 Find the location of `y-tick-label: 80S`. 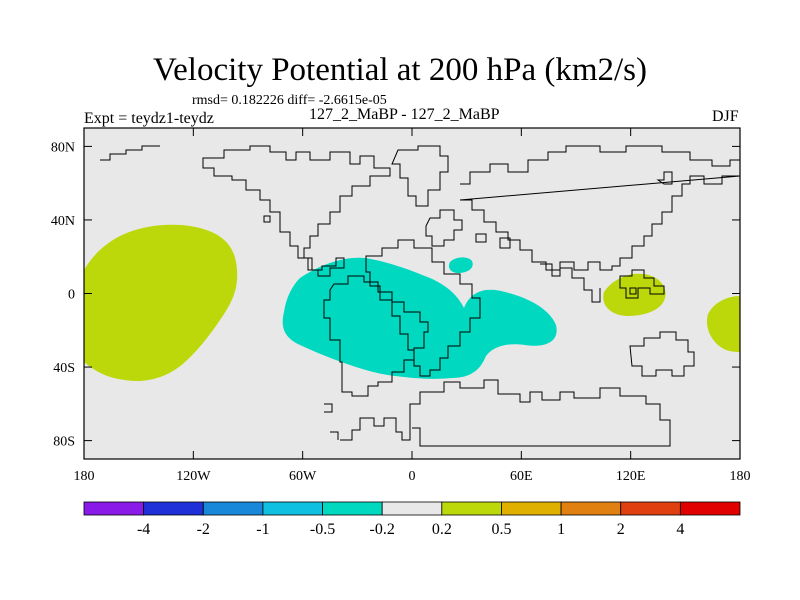

y-tick-label: 80S is located at coordinates (64, 442).